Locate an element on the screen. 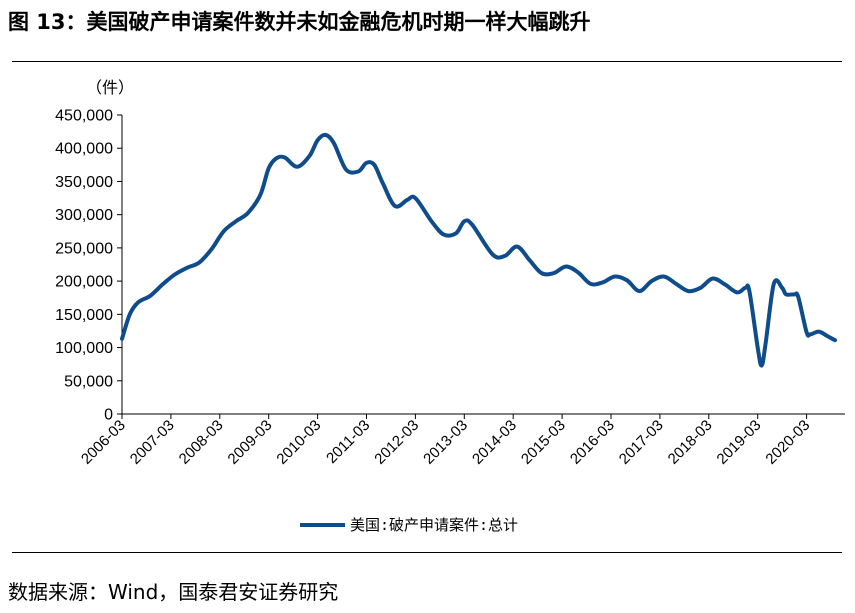 The height and width of the screenshot is (613, 855). x-tick-label: 2015-03 is located at coordinates (543, 442).